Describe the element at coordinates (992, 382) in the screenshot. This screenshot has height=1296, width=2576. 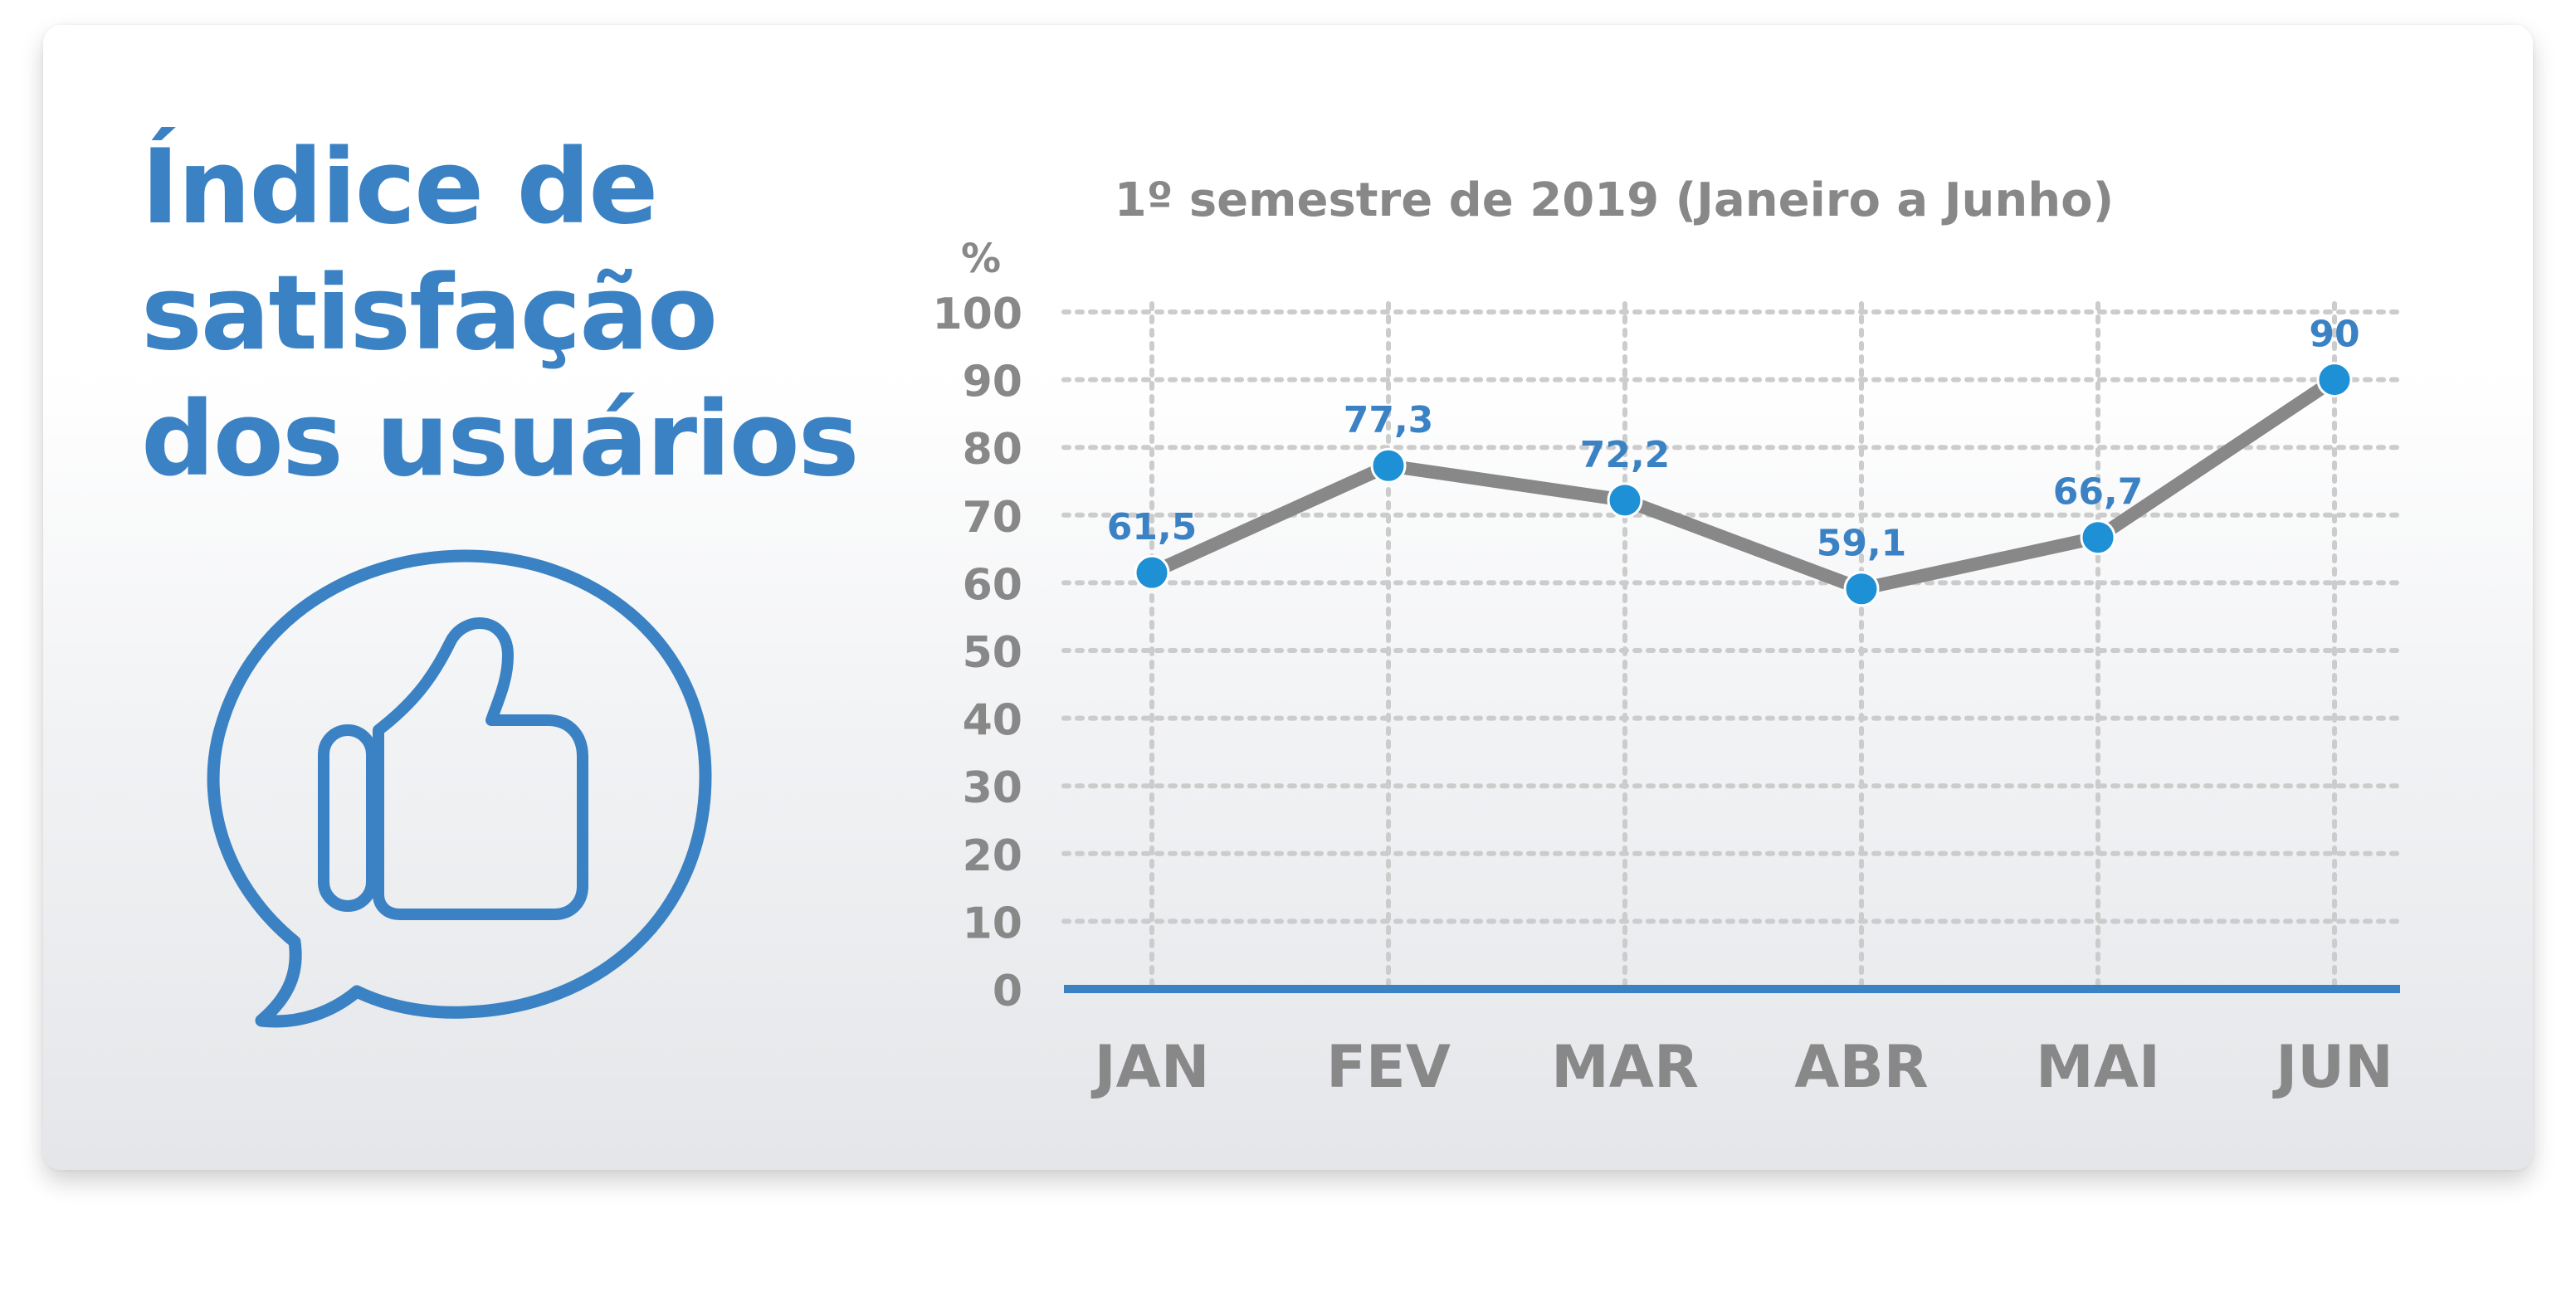
I see `y-tick-label: 90` at that location.